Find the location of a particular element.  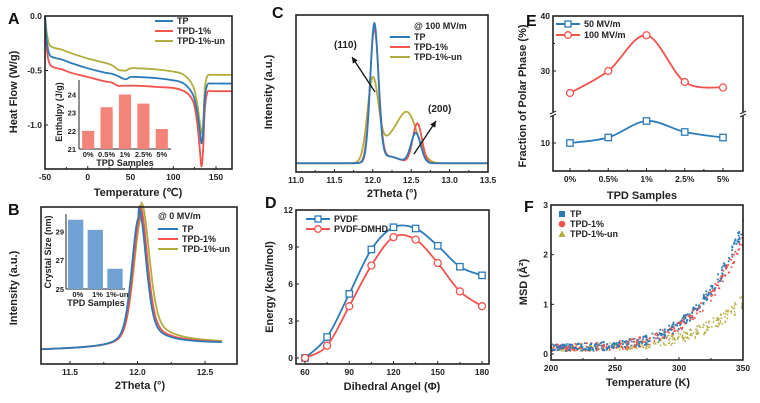

arrow-head is located at coordinates (355, 60).